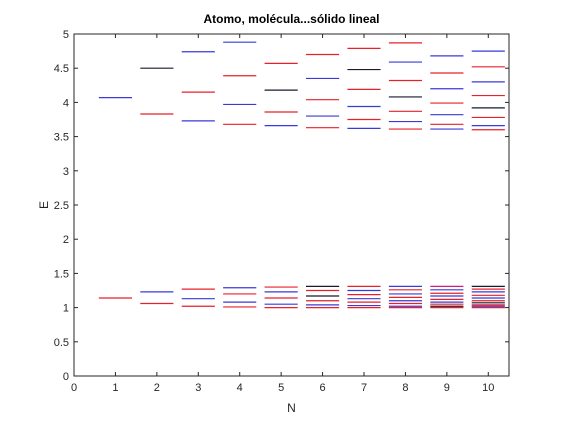 Image resolution: width=564 pixels, height=424 pixels. Describe the element at coordinates (488, 388) in the screenshot. I see `x-tick-label: 10` at that location.